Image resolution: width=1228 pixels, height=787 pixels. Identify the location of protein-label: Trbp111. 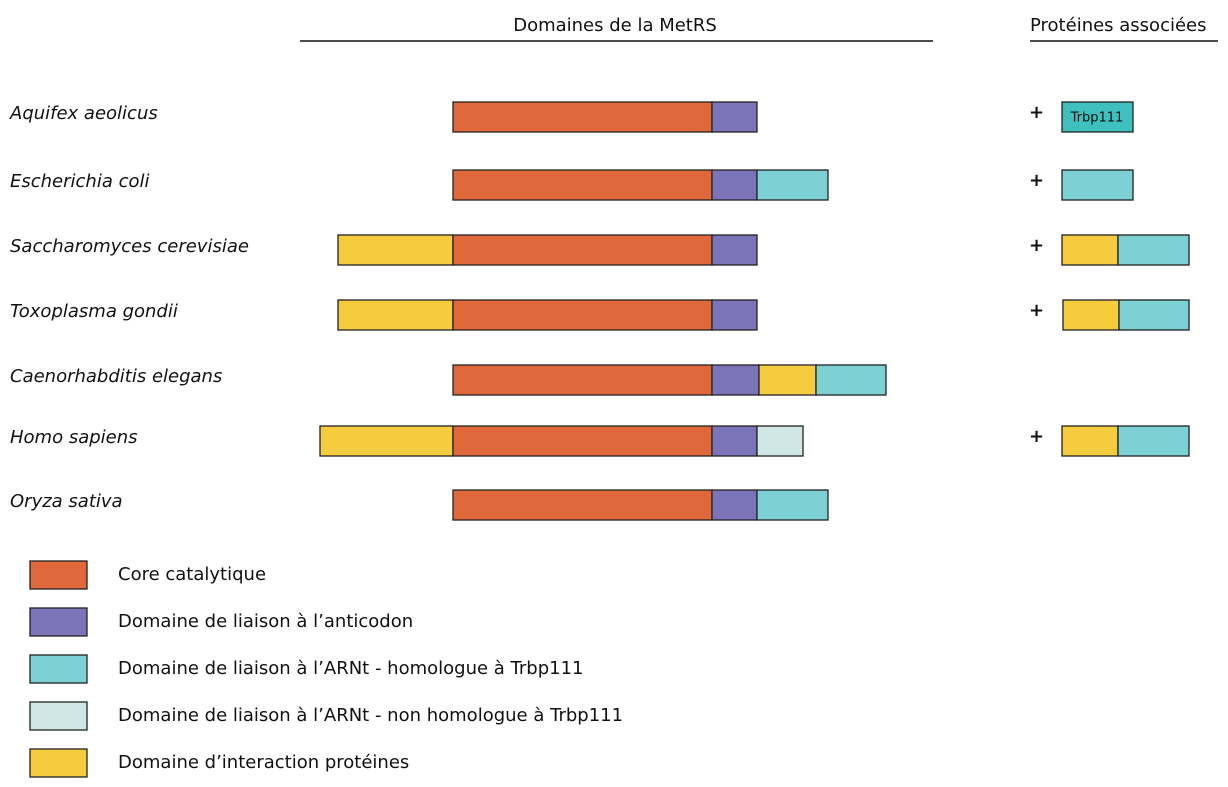
(1097, 118).